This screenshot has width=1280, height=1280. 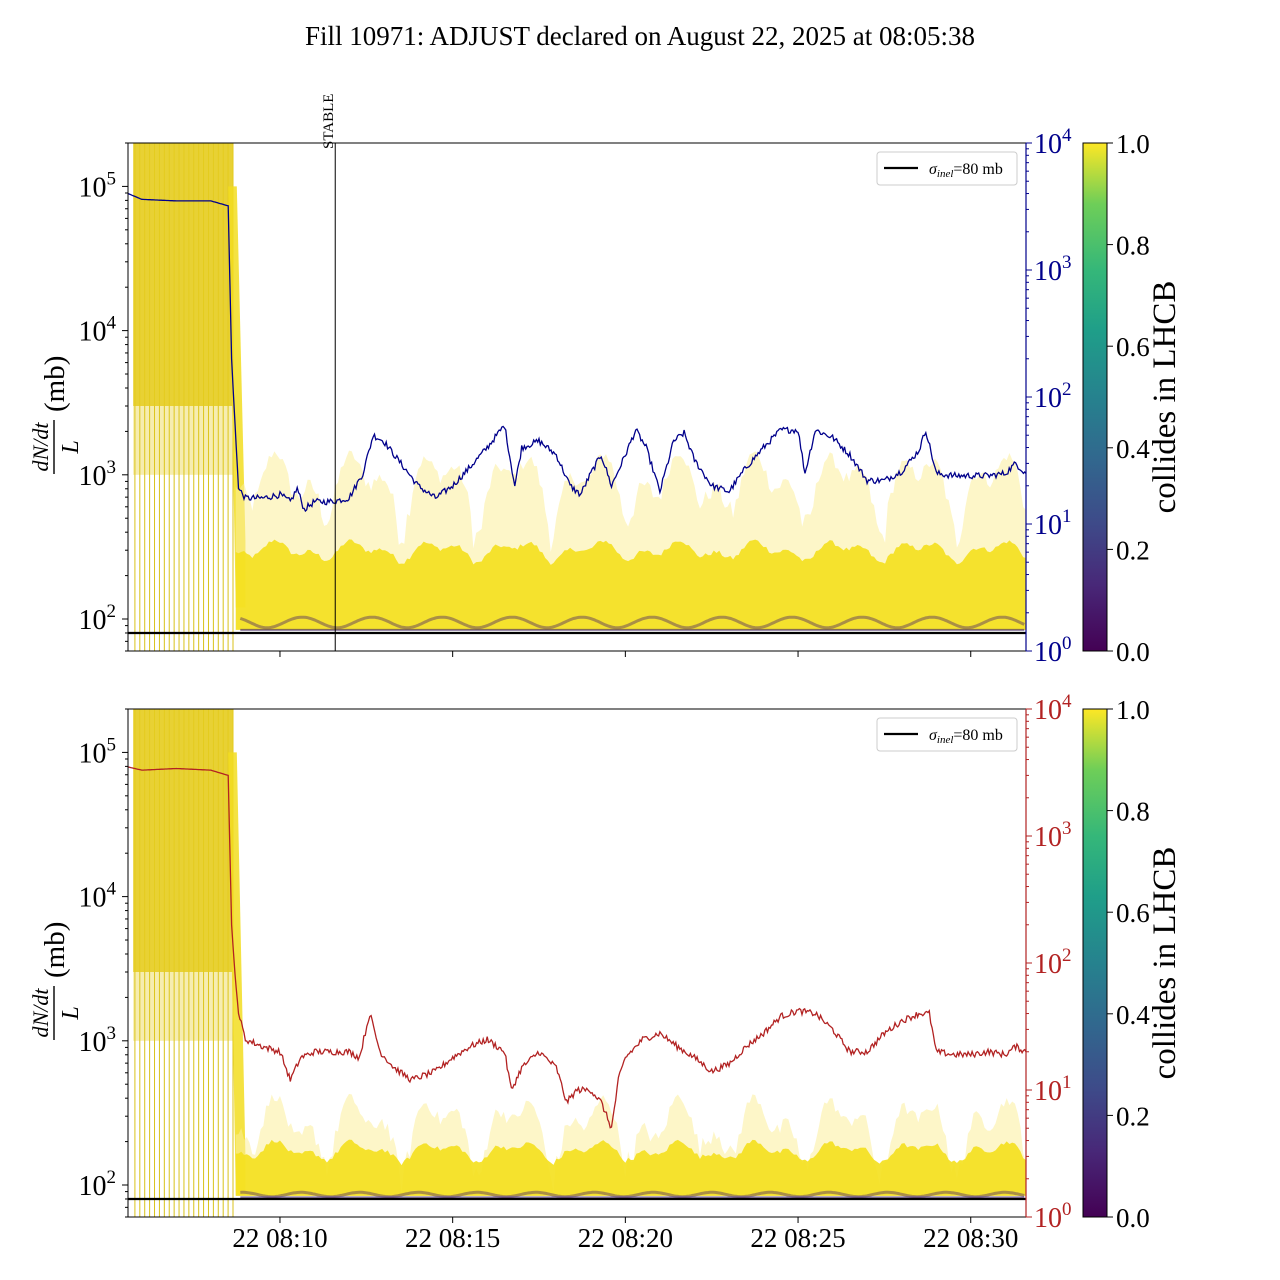 I want to click on x-tick-label: 22 08:15, so click(x=452, y=1238).